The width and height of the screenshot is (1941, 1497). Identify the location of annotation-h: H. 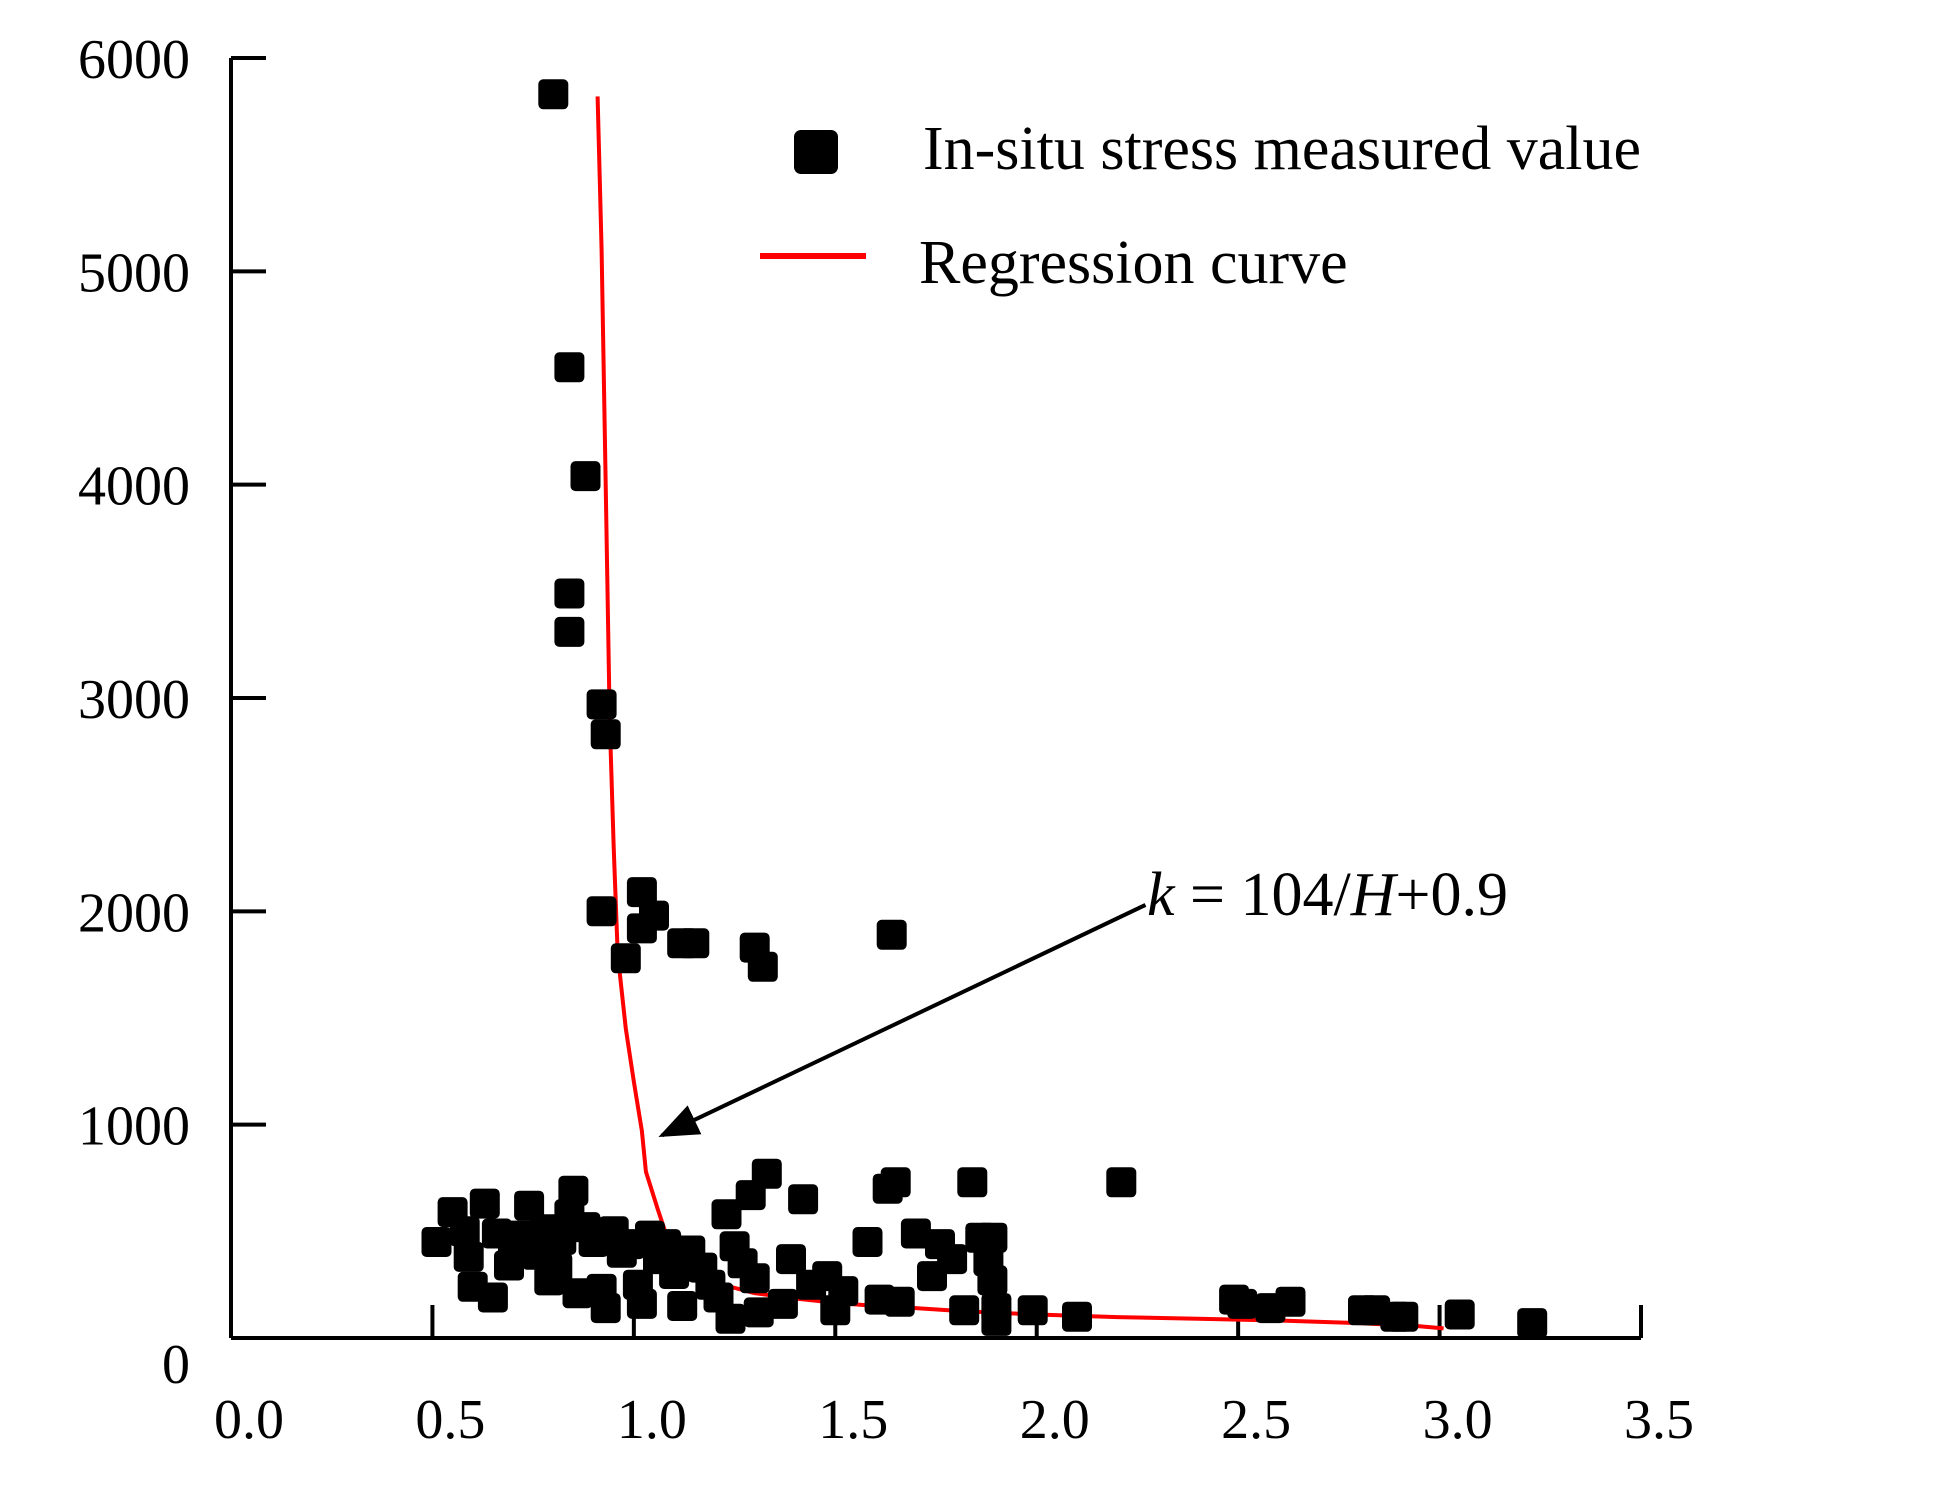
(1374, 895).